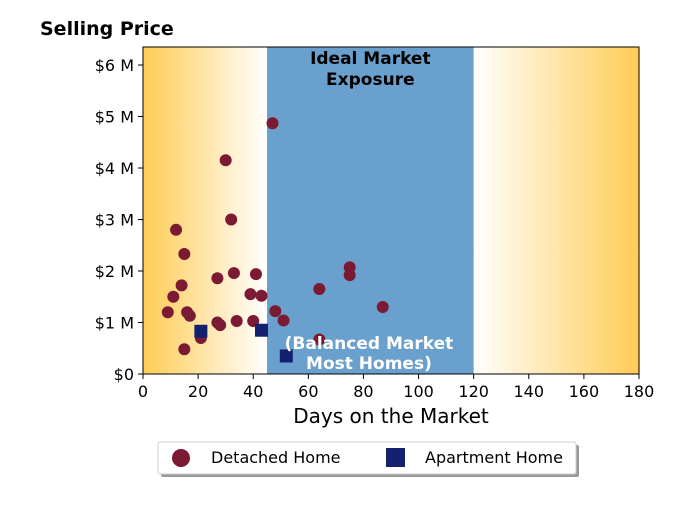 Image resolution: width=695 pixels, height=513 pixels. I want to click on chart-title: Selling Price, so click(107, 29).